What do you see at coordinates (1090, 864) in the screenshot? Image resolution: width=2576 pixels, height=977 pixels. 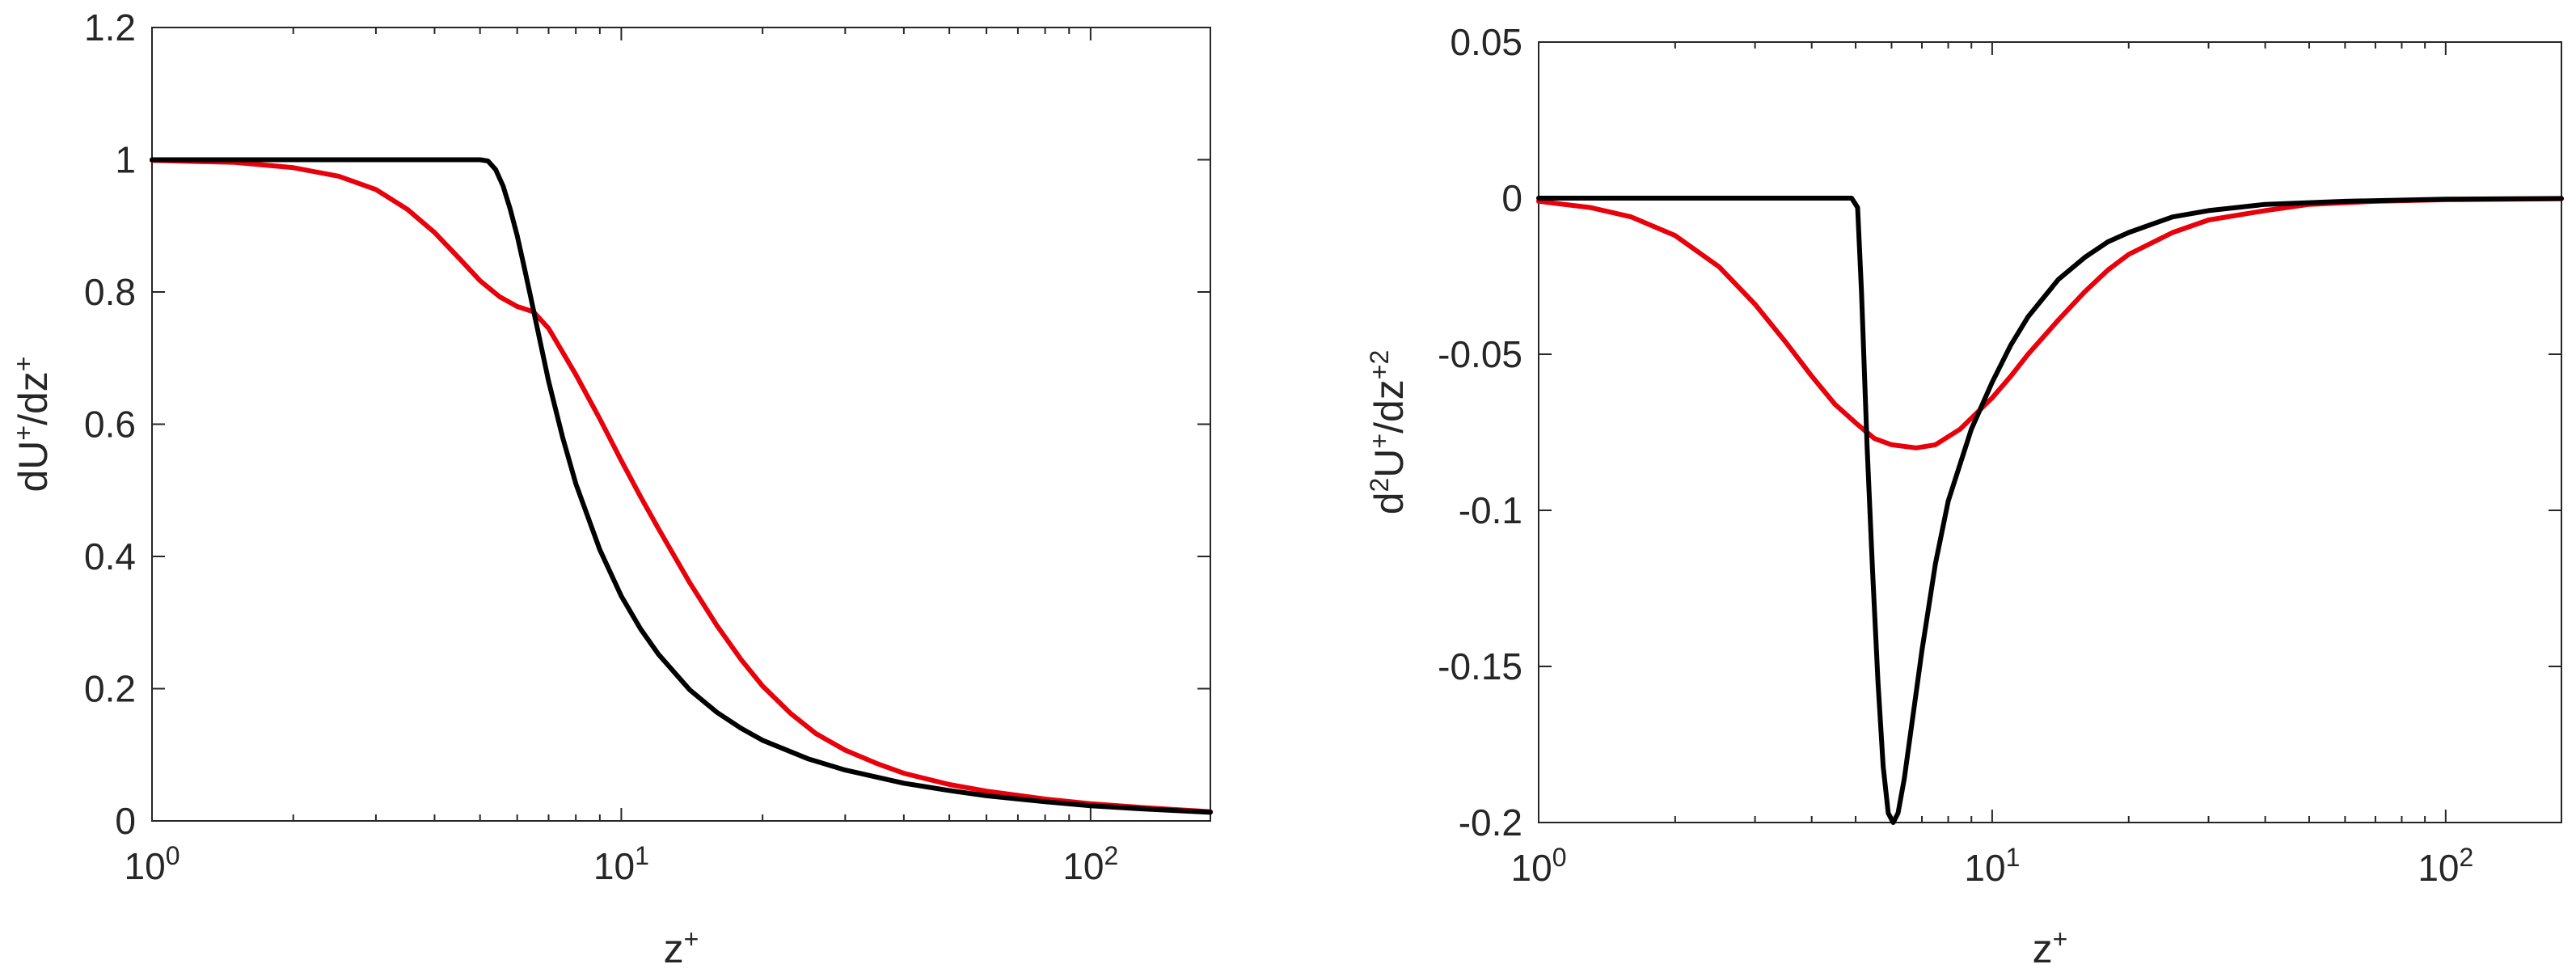 I see `chart0-x-tick-label: 10²` at bounding box center [1090, 864].